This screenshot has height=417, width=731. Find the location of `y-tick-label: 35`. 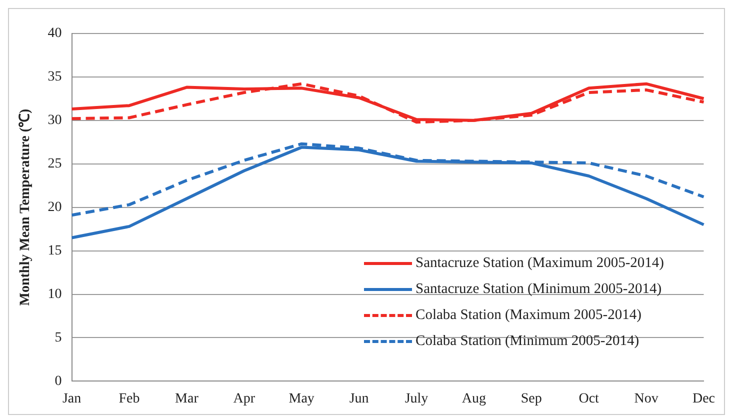

y-tick-label: 35 is located at coordinates (55, 77).